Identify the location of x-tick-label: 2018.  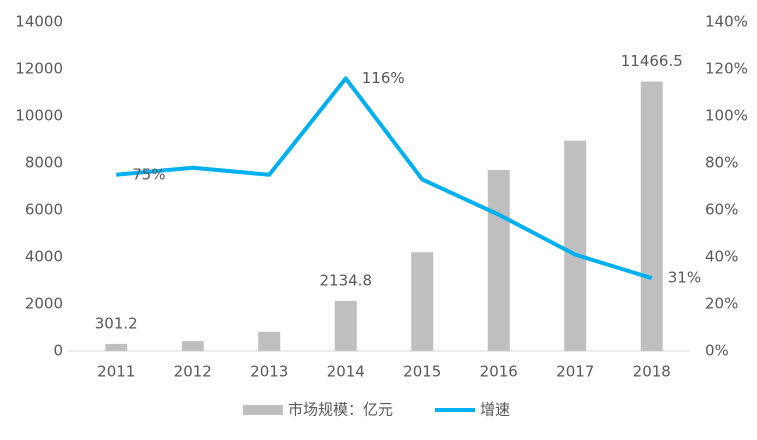
(652, 372).